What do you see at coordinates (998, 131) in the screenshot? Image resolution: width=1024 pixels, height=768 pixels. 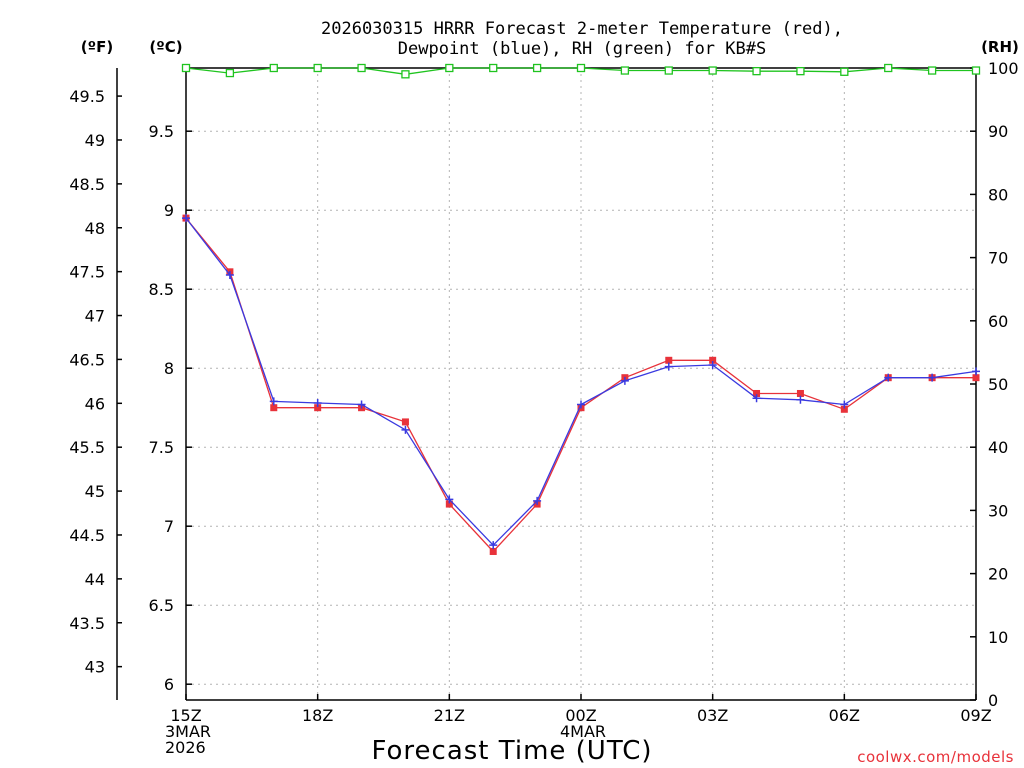 I see `rh-tick-label-9: 90` at bounding box center [998, 131].